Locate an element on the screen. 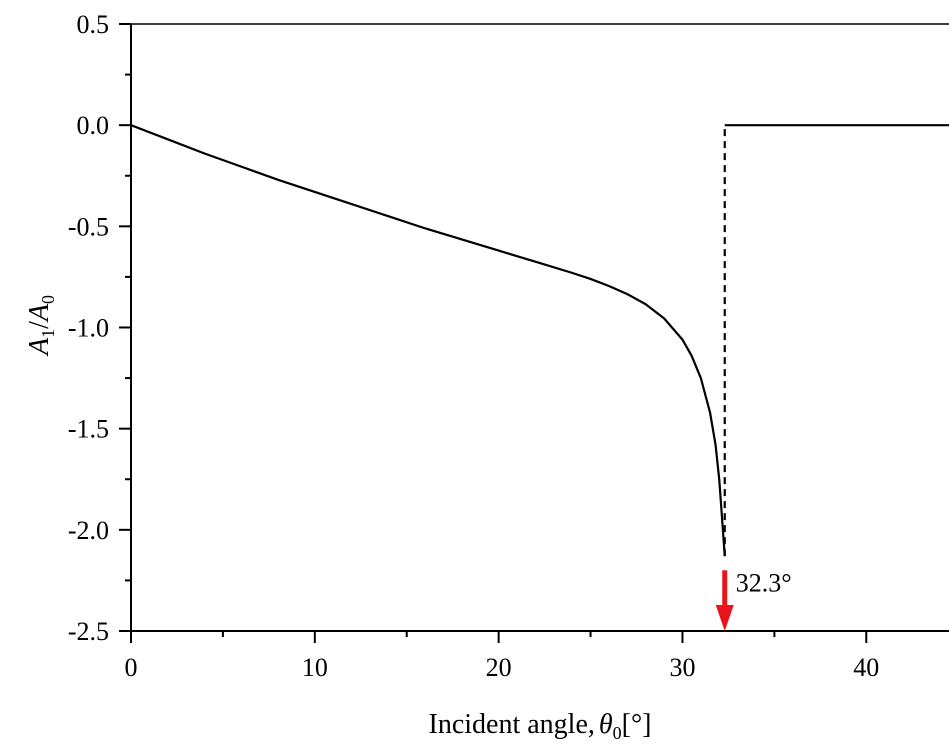 The height and width of the screenshot is (746, 949). x-axis-ticks: 0 10 20 30 40 is located at coordinates (502, 656).